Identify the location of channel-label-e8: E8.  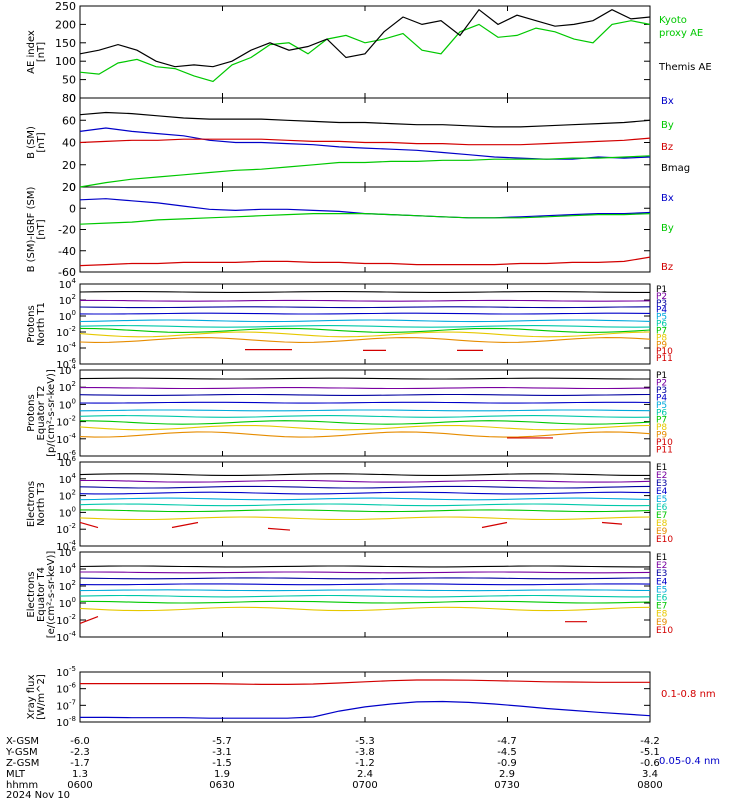
(662, 524).